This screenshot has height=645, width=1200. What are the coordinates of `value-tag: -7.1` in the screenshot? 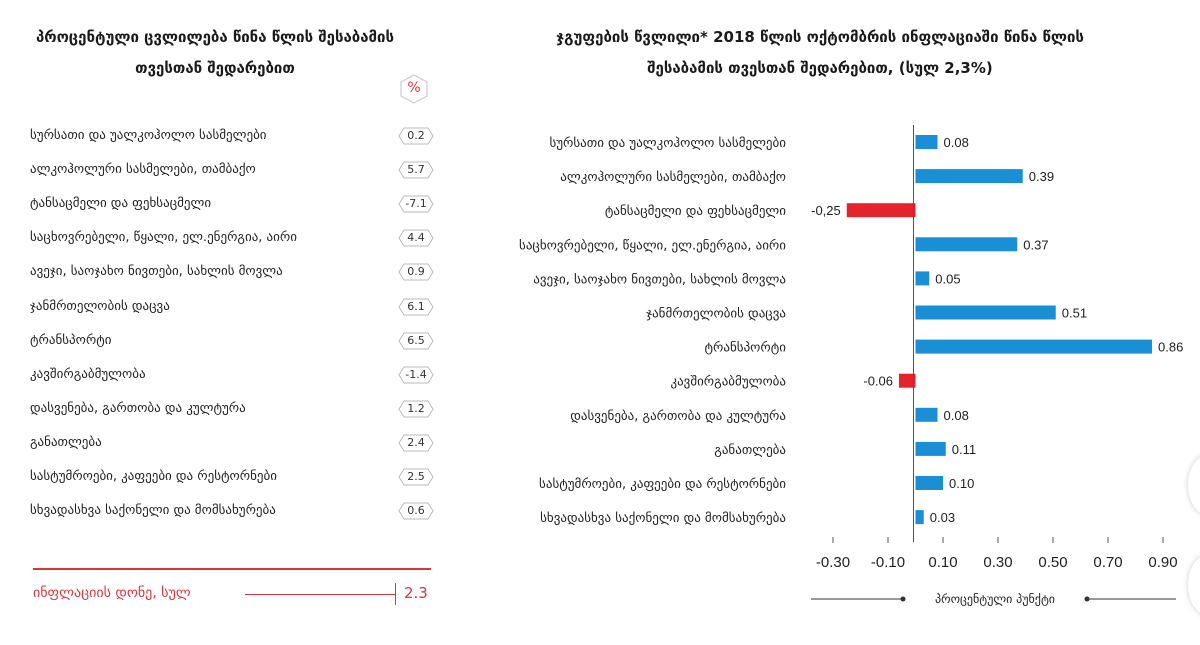 It's located at (416, 204).